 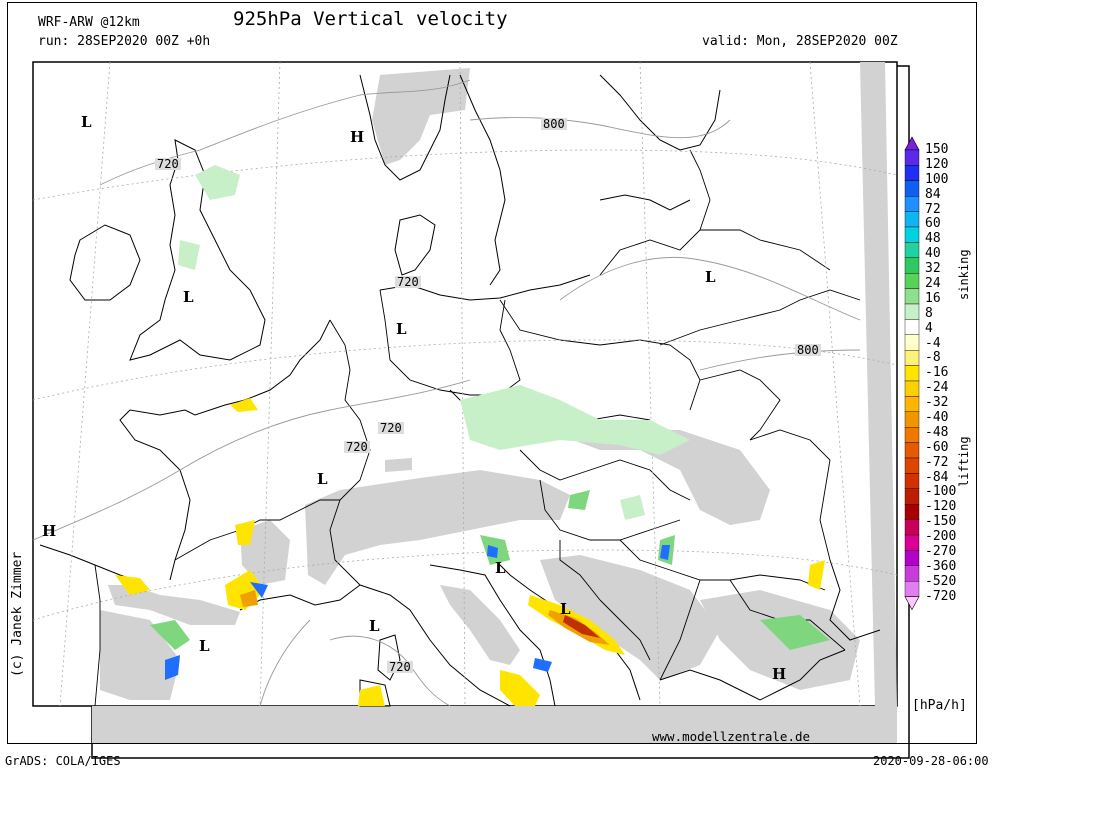 I want to click on colorbar-tick-label: -72, so click(x=937, y=462).